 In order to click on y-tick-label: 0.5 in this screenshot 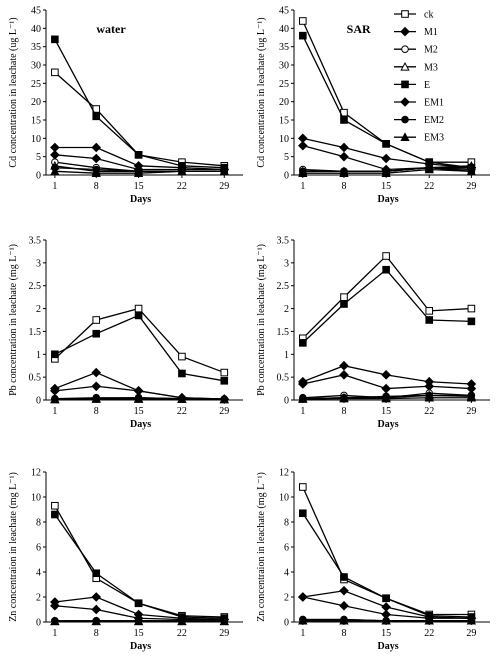, I will do `click(35, 378)`.